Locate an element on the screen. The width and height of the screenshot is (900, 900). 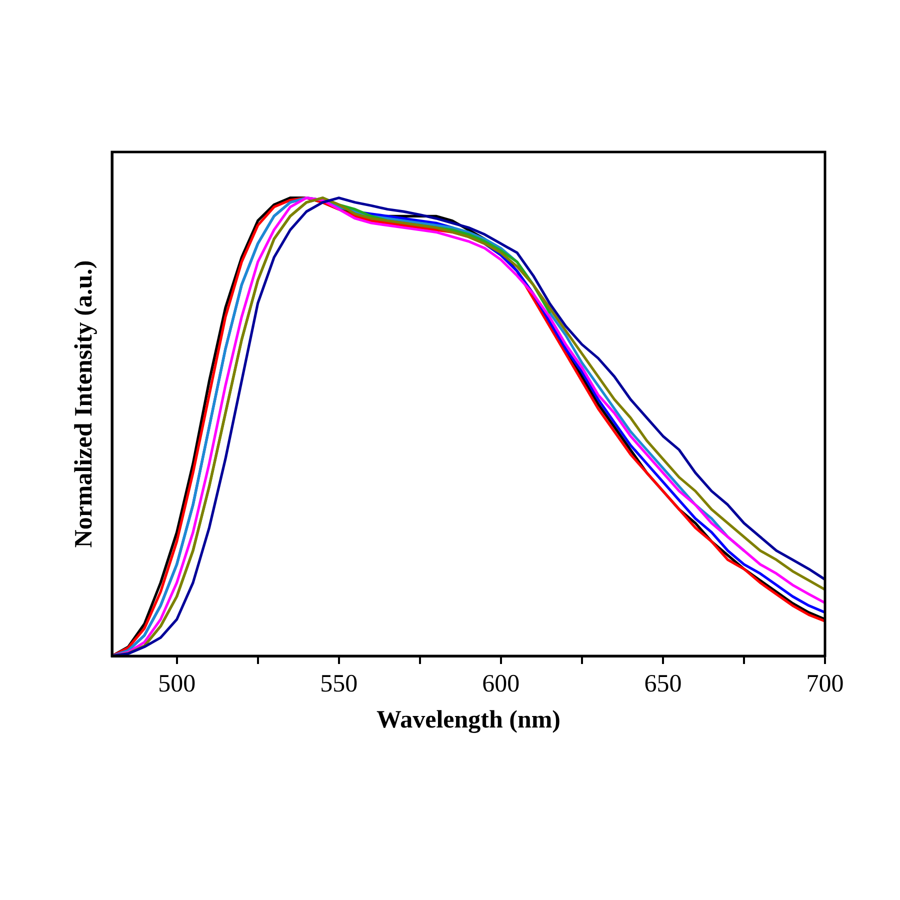
x-tick-label: 500 is located at coordinates (177, 684).